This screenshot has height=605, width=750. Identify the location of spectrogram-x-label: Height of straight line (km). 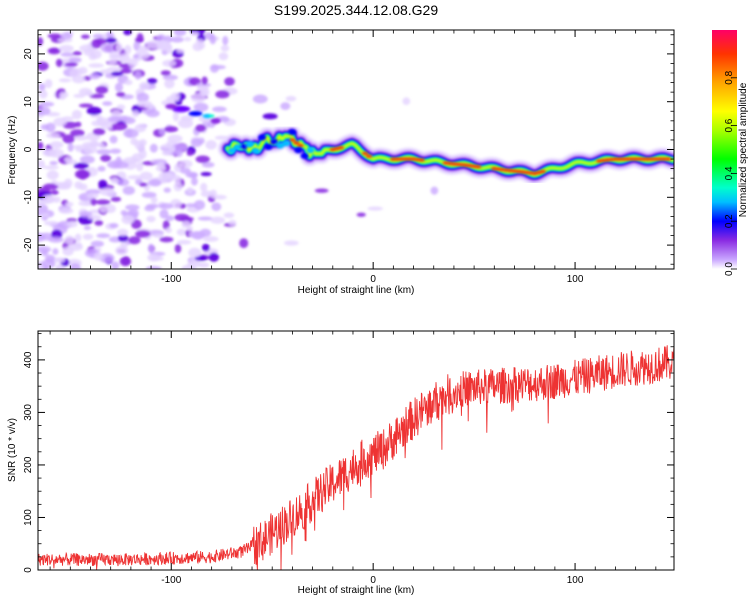
(356, 290).